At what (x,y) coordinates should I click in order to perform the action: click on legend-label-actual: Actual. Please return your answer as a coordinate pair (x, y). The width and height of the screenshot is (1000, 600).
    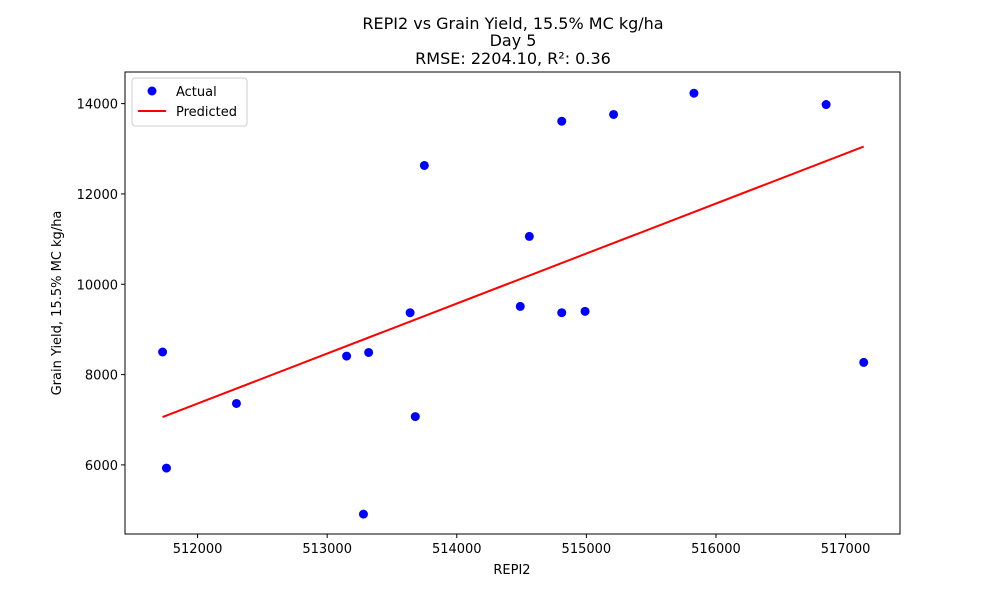
    Looking at the image, I should click on (196, 92).